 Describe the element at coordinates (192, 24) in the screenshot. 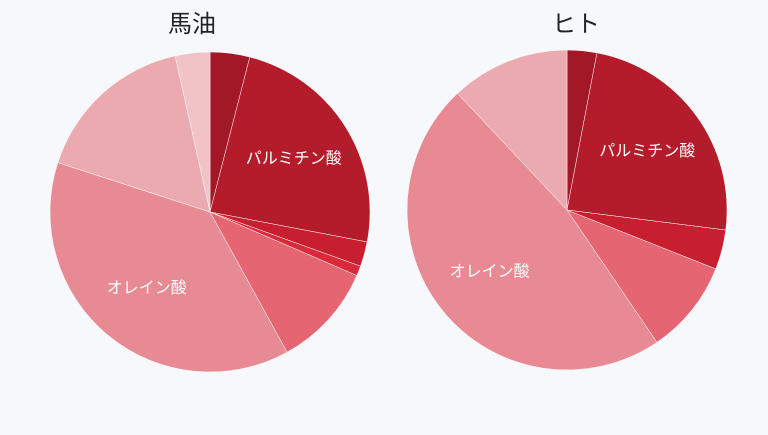

I see `chart-title: 馬油` at that location.